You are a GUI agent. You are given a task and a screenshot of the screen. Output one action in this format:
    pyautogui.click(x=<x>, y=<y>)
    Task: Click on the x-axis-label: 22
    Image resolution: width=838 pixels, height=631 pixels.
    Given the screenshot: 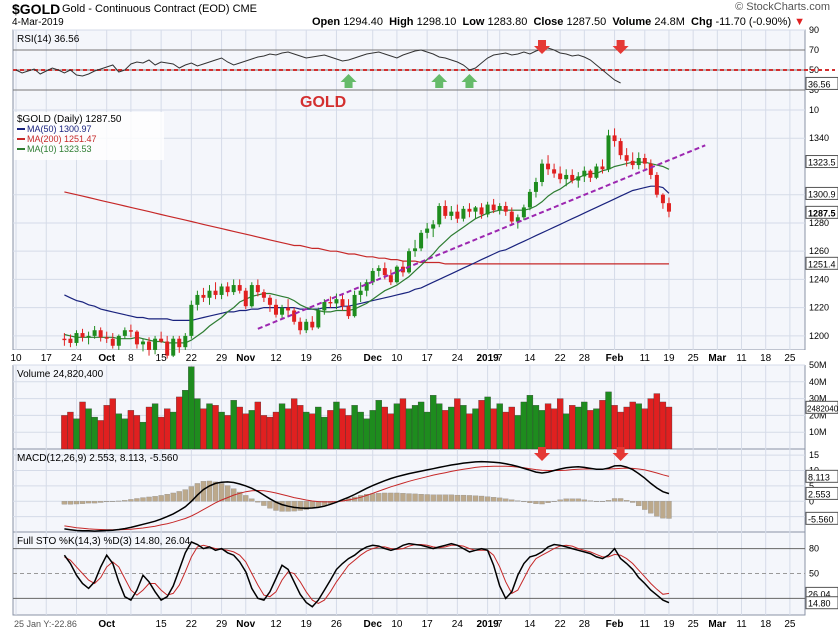 What is the action you would take?
    pyautogui.click(x=561, y=358)
    